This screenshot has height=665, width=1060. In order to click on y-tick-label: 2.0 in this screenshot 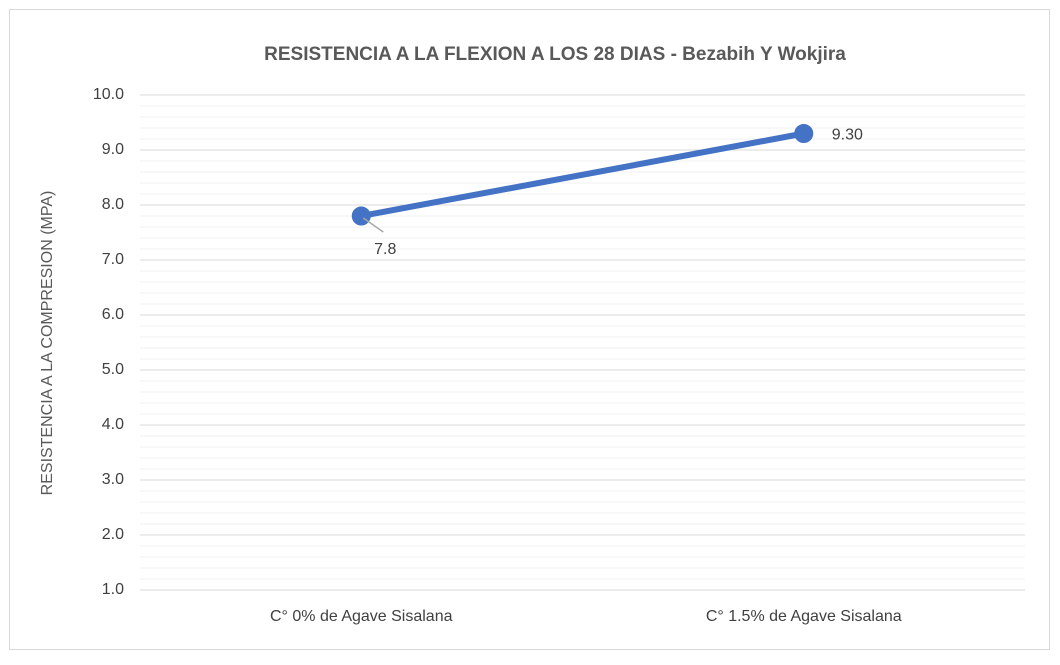, I will do `click(113, 534)`.